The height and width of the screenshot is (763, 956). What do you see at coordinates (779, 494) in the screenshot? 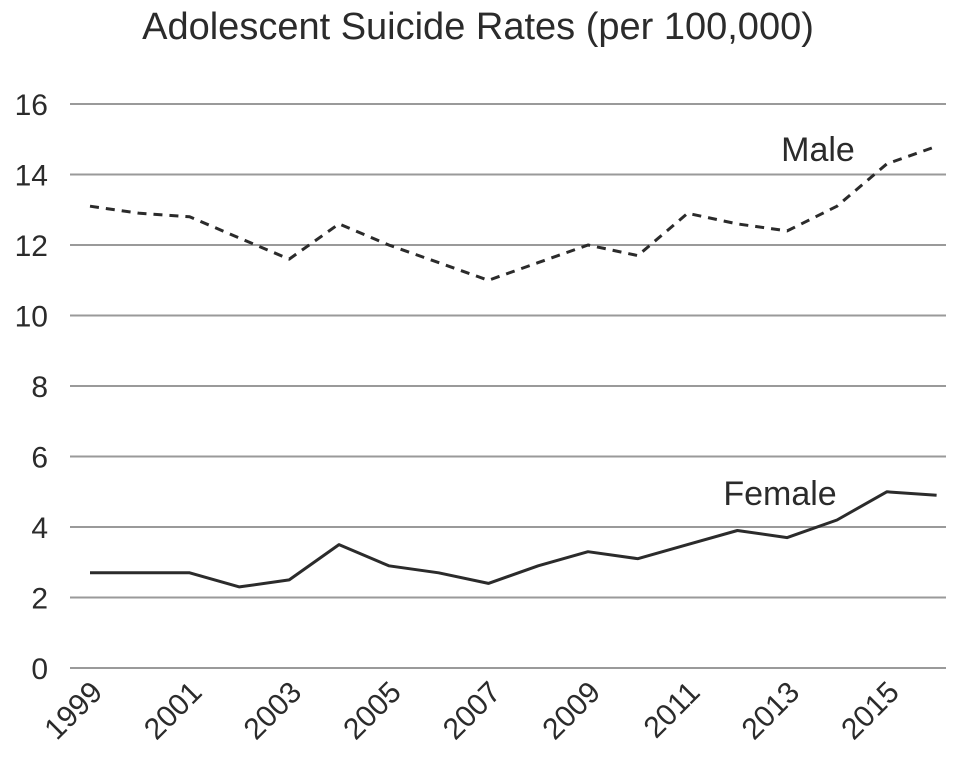
I see `series-label-female: Female` at bounding box center [779, 494].